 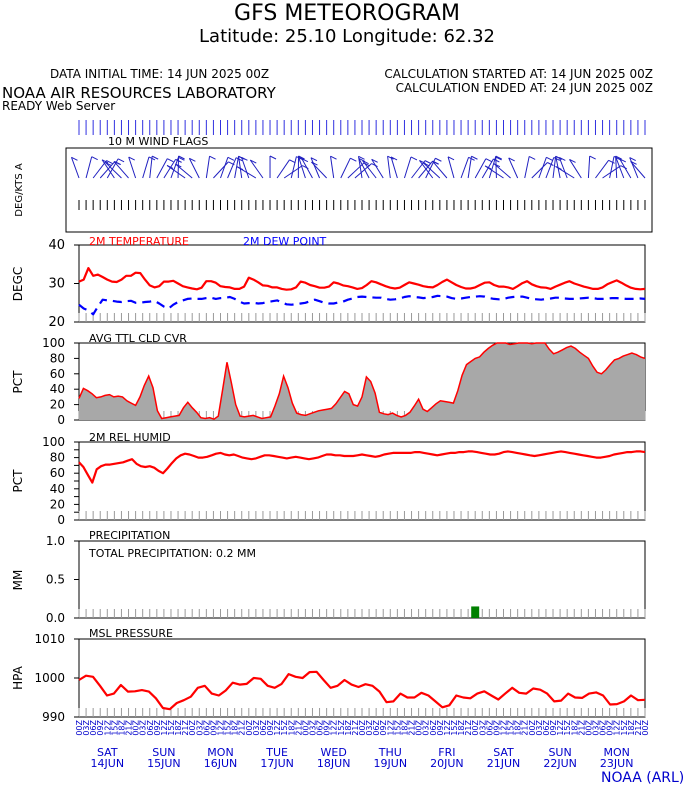 What do you see at coordinates (163, 752) in the screenshot?
I see `day-name-label: SUN` at bounding box center [163, 752].